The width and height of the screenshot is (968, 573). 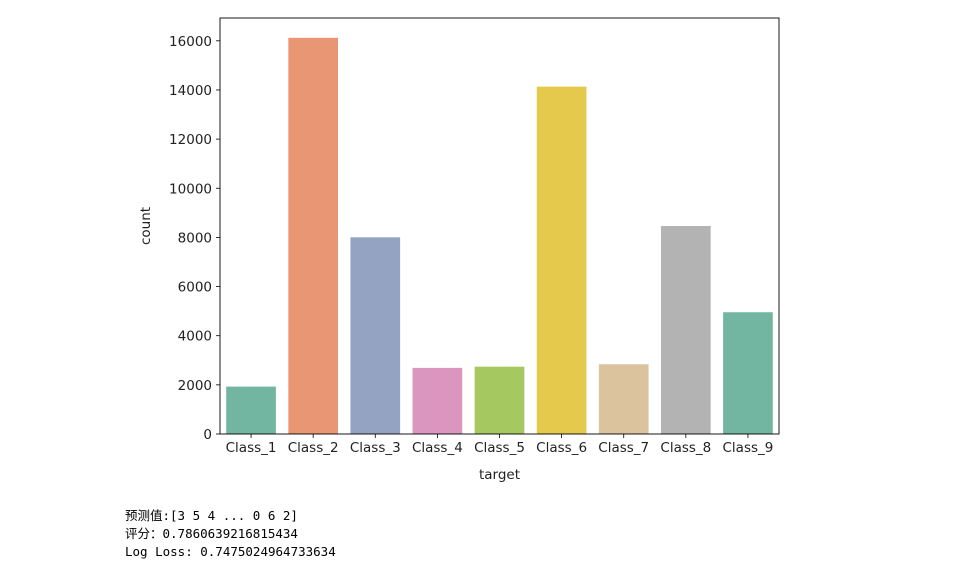 What do you see at coordinates (190, 189) in the screenshot?
I see `y-tick-label: 10000` at bounding box center [190, 189].